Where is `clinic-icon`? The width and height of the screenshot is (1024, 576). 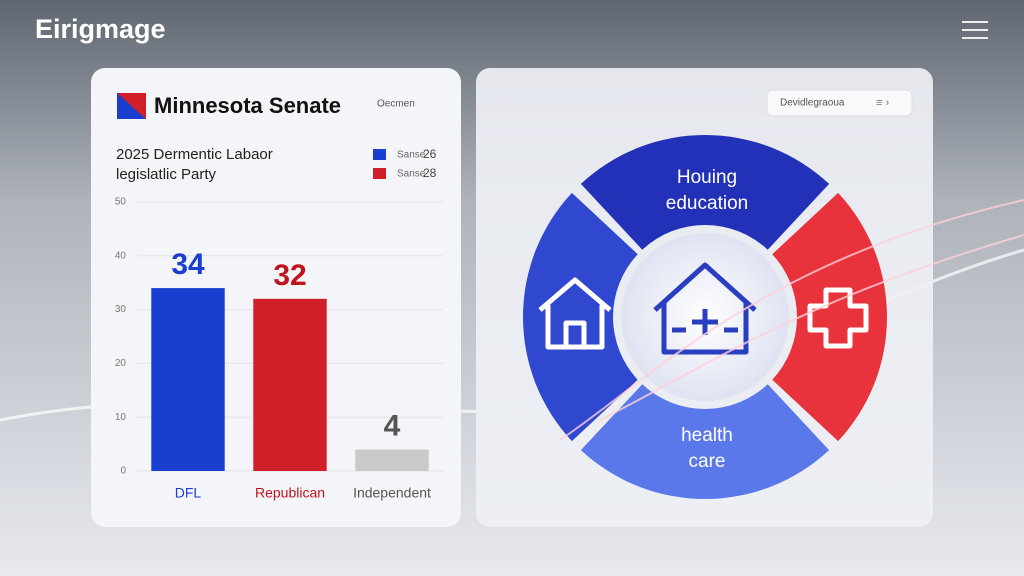
clinic-icon is located at coordinates (705, 308).